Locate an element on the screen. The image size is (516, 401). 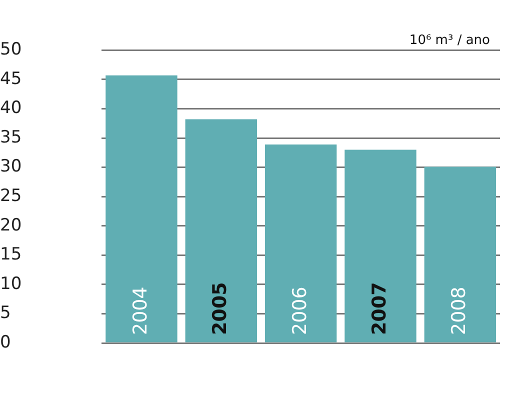
y-tick-label: 25 is located at coordinates (11, 196).